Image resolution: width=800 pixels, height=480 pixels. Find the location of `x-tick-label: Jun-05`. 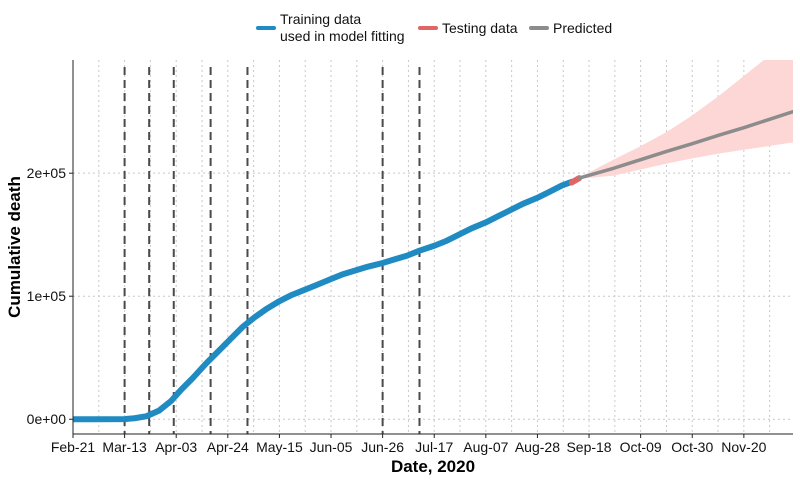

x-tick-label: Jun-05 is located at coordinates (331, 447).